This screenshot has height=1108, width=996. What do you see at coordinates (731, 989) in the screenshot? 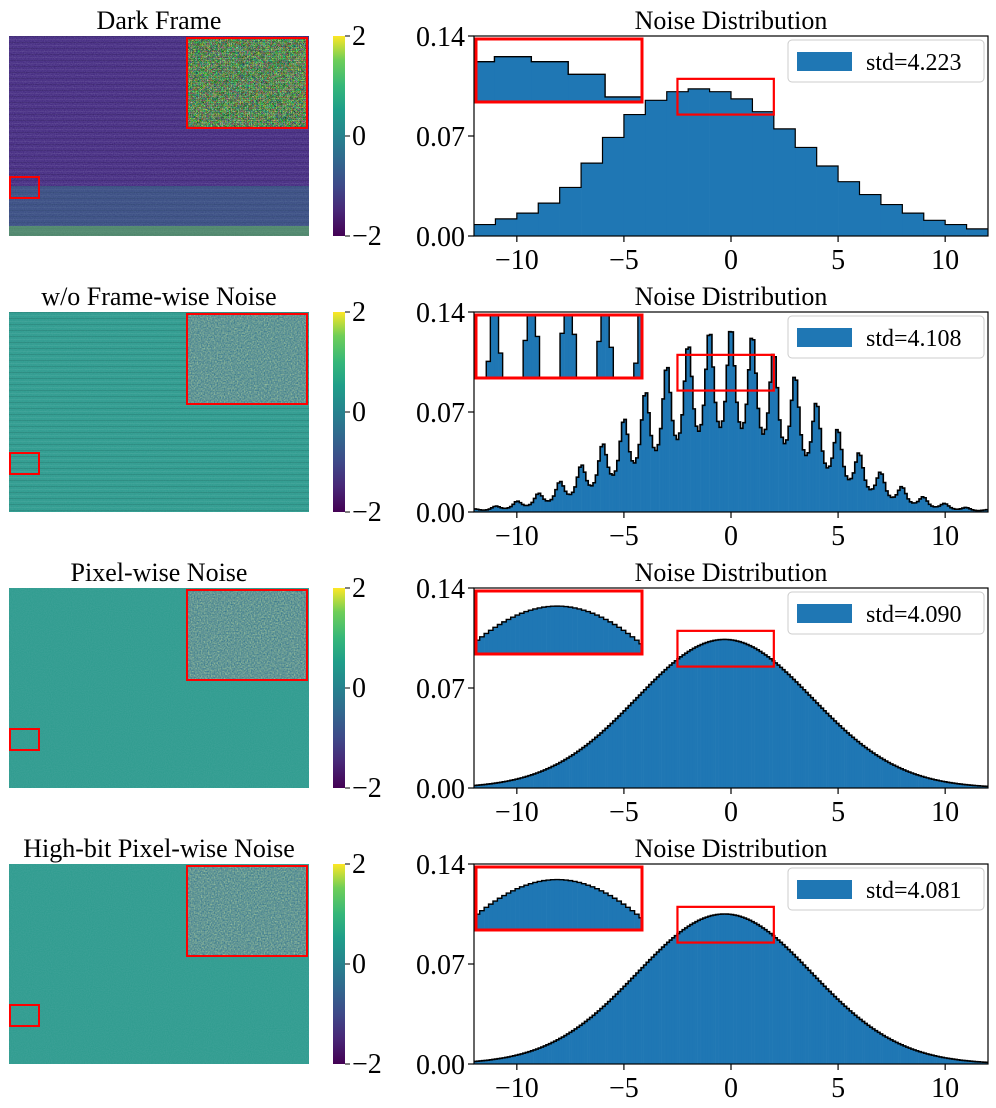
I see `histogram-bars` at bounding box center [731, 989].